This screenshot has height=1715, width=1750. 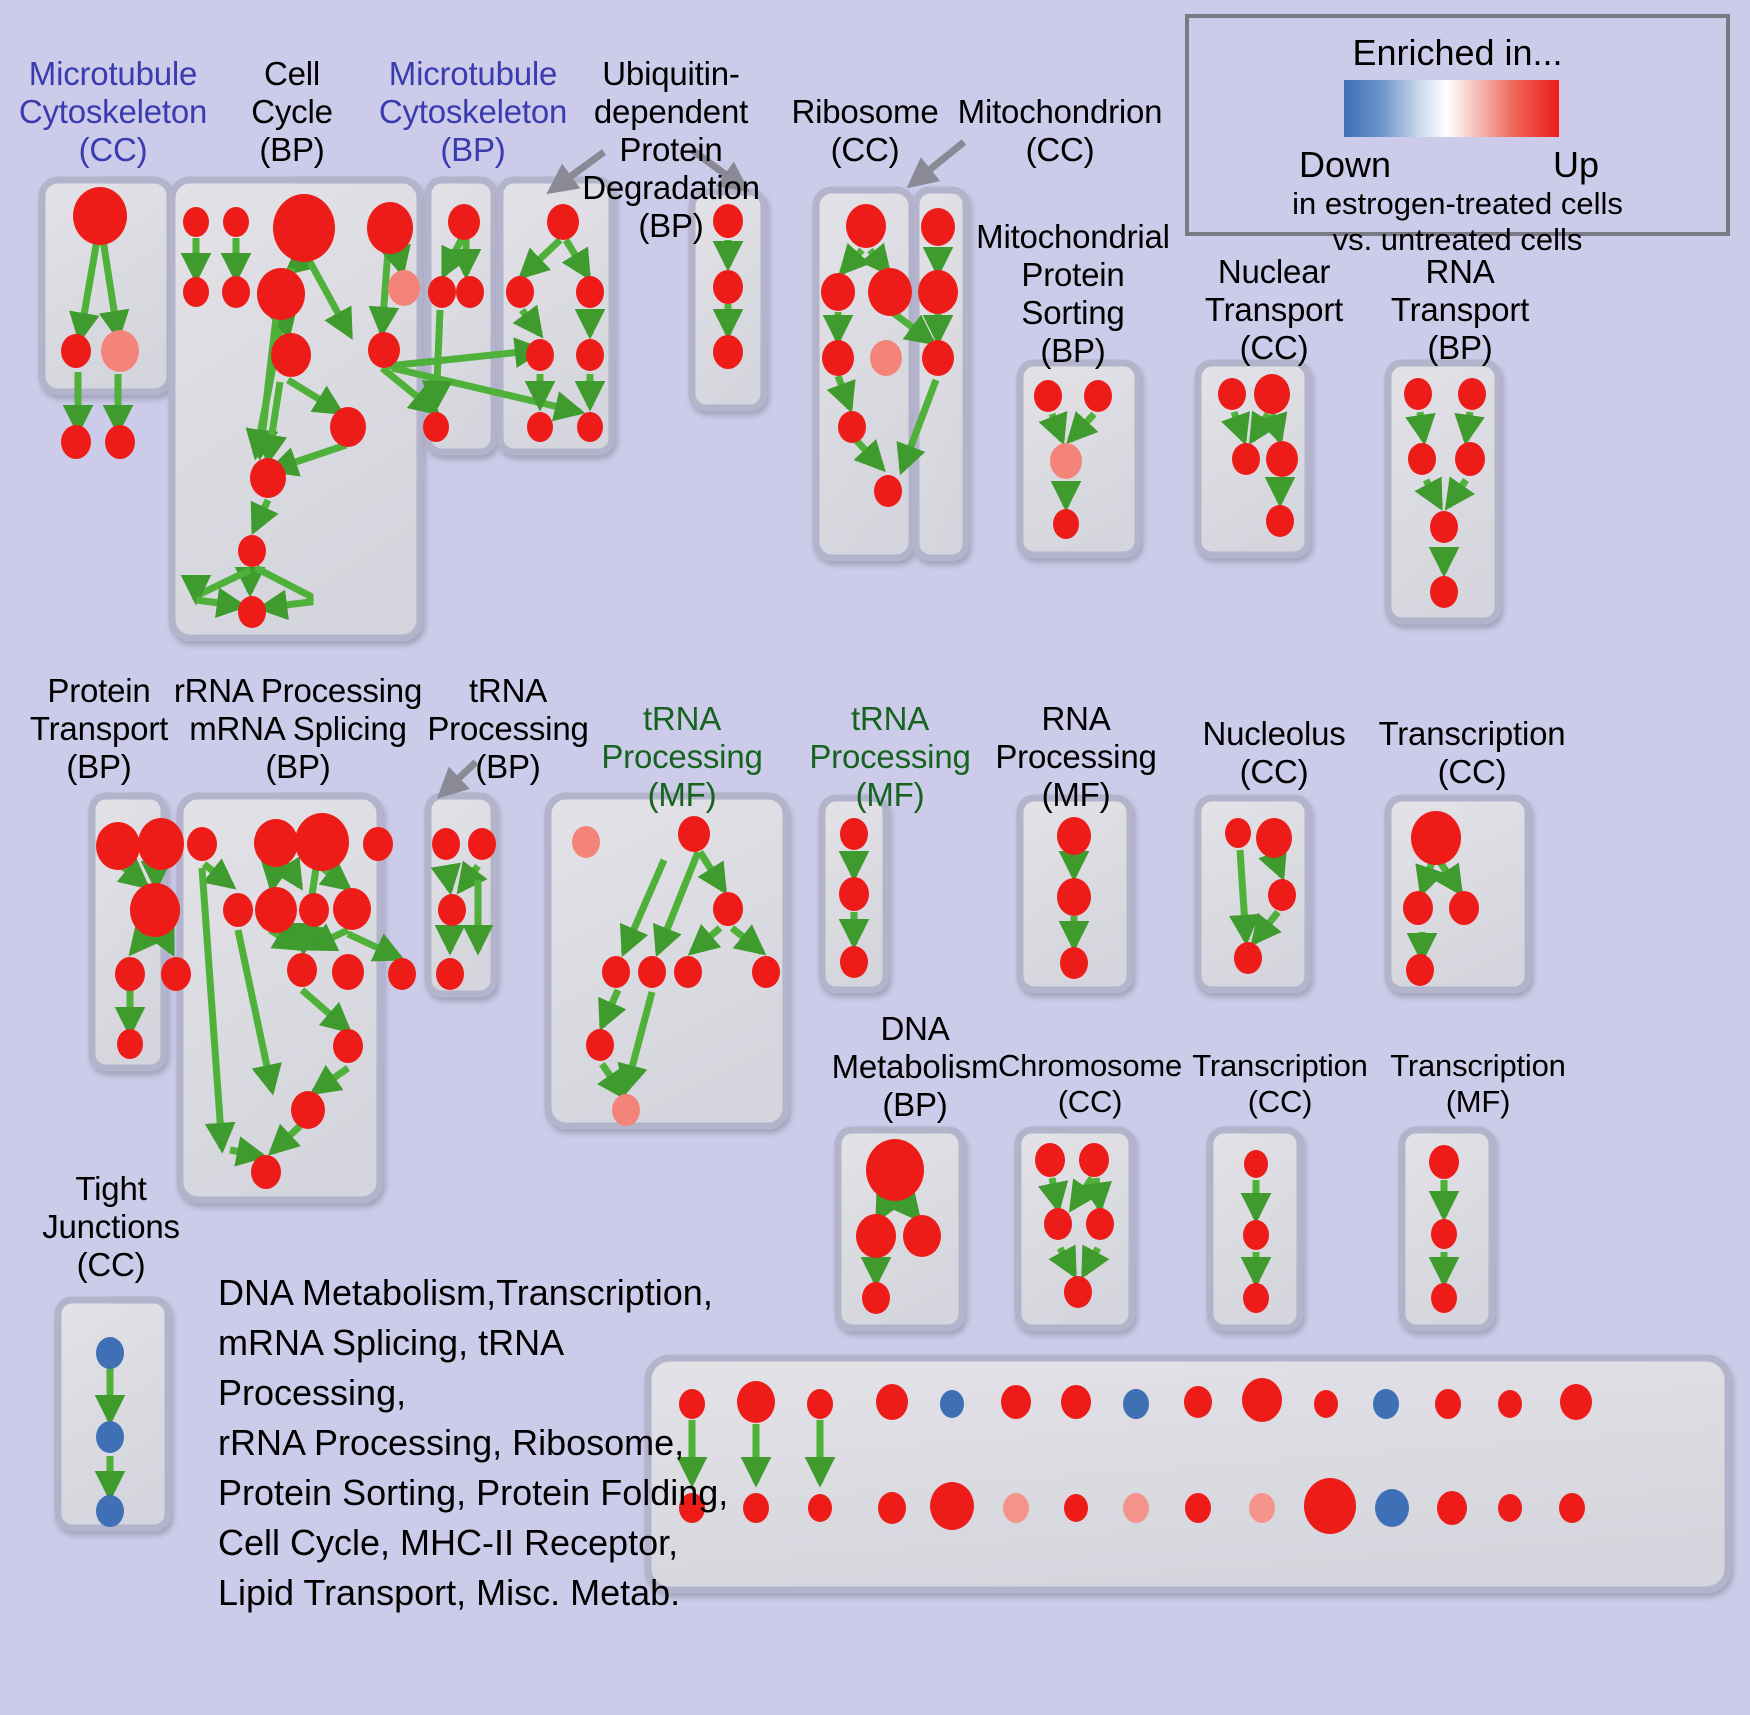 I want to click on panel-misc-wide, so click(x=1188, y=1474).